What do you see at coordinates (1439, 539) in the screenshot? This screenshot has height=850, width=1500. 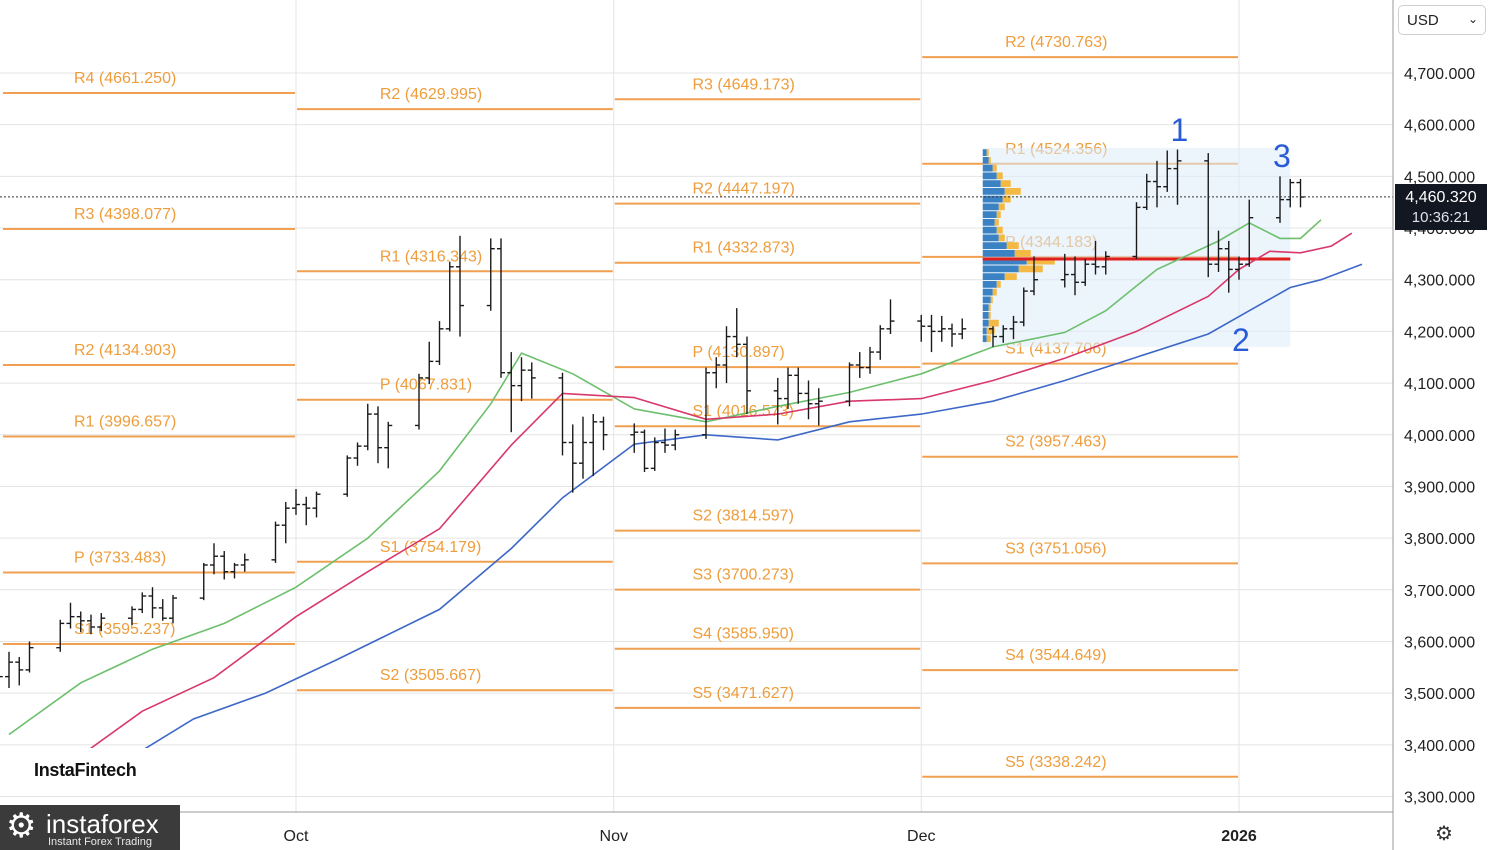 I see `y-tick-label: 3,800.000` at bounding box center [1439, 539].